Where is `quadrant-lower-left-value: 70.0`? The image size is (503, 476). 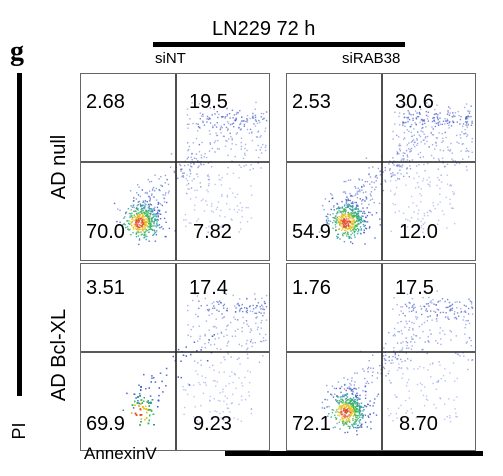 quadrant-lower-left-value: 70.0 is located at coordinates (105, 232).